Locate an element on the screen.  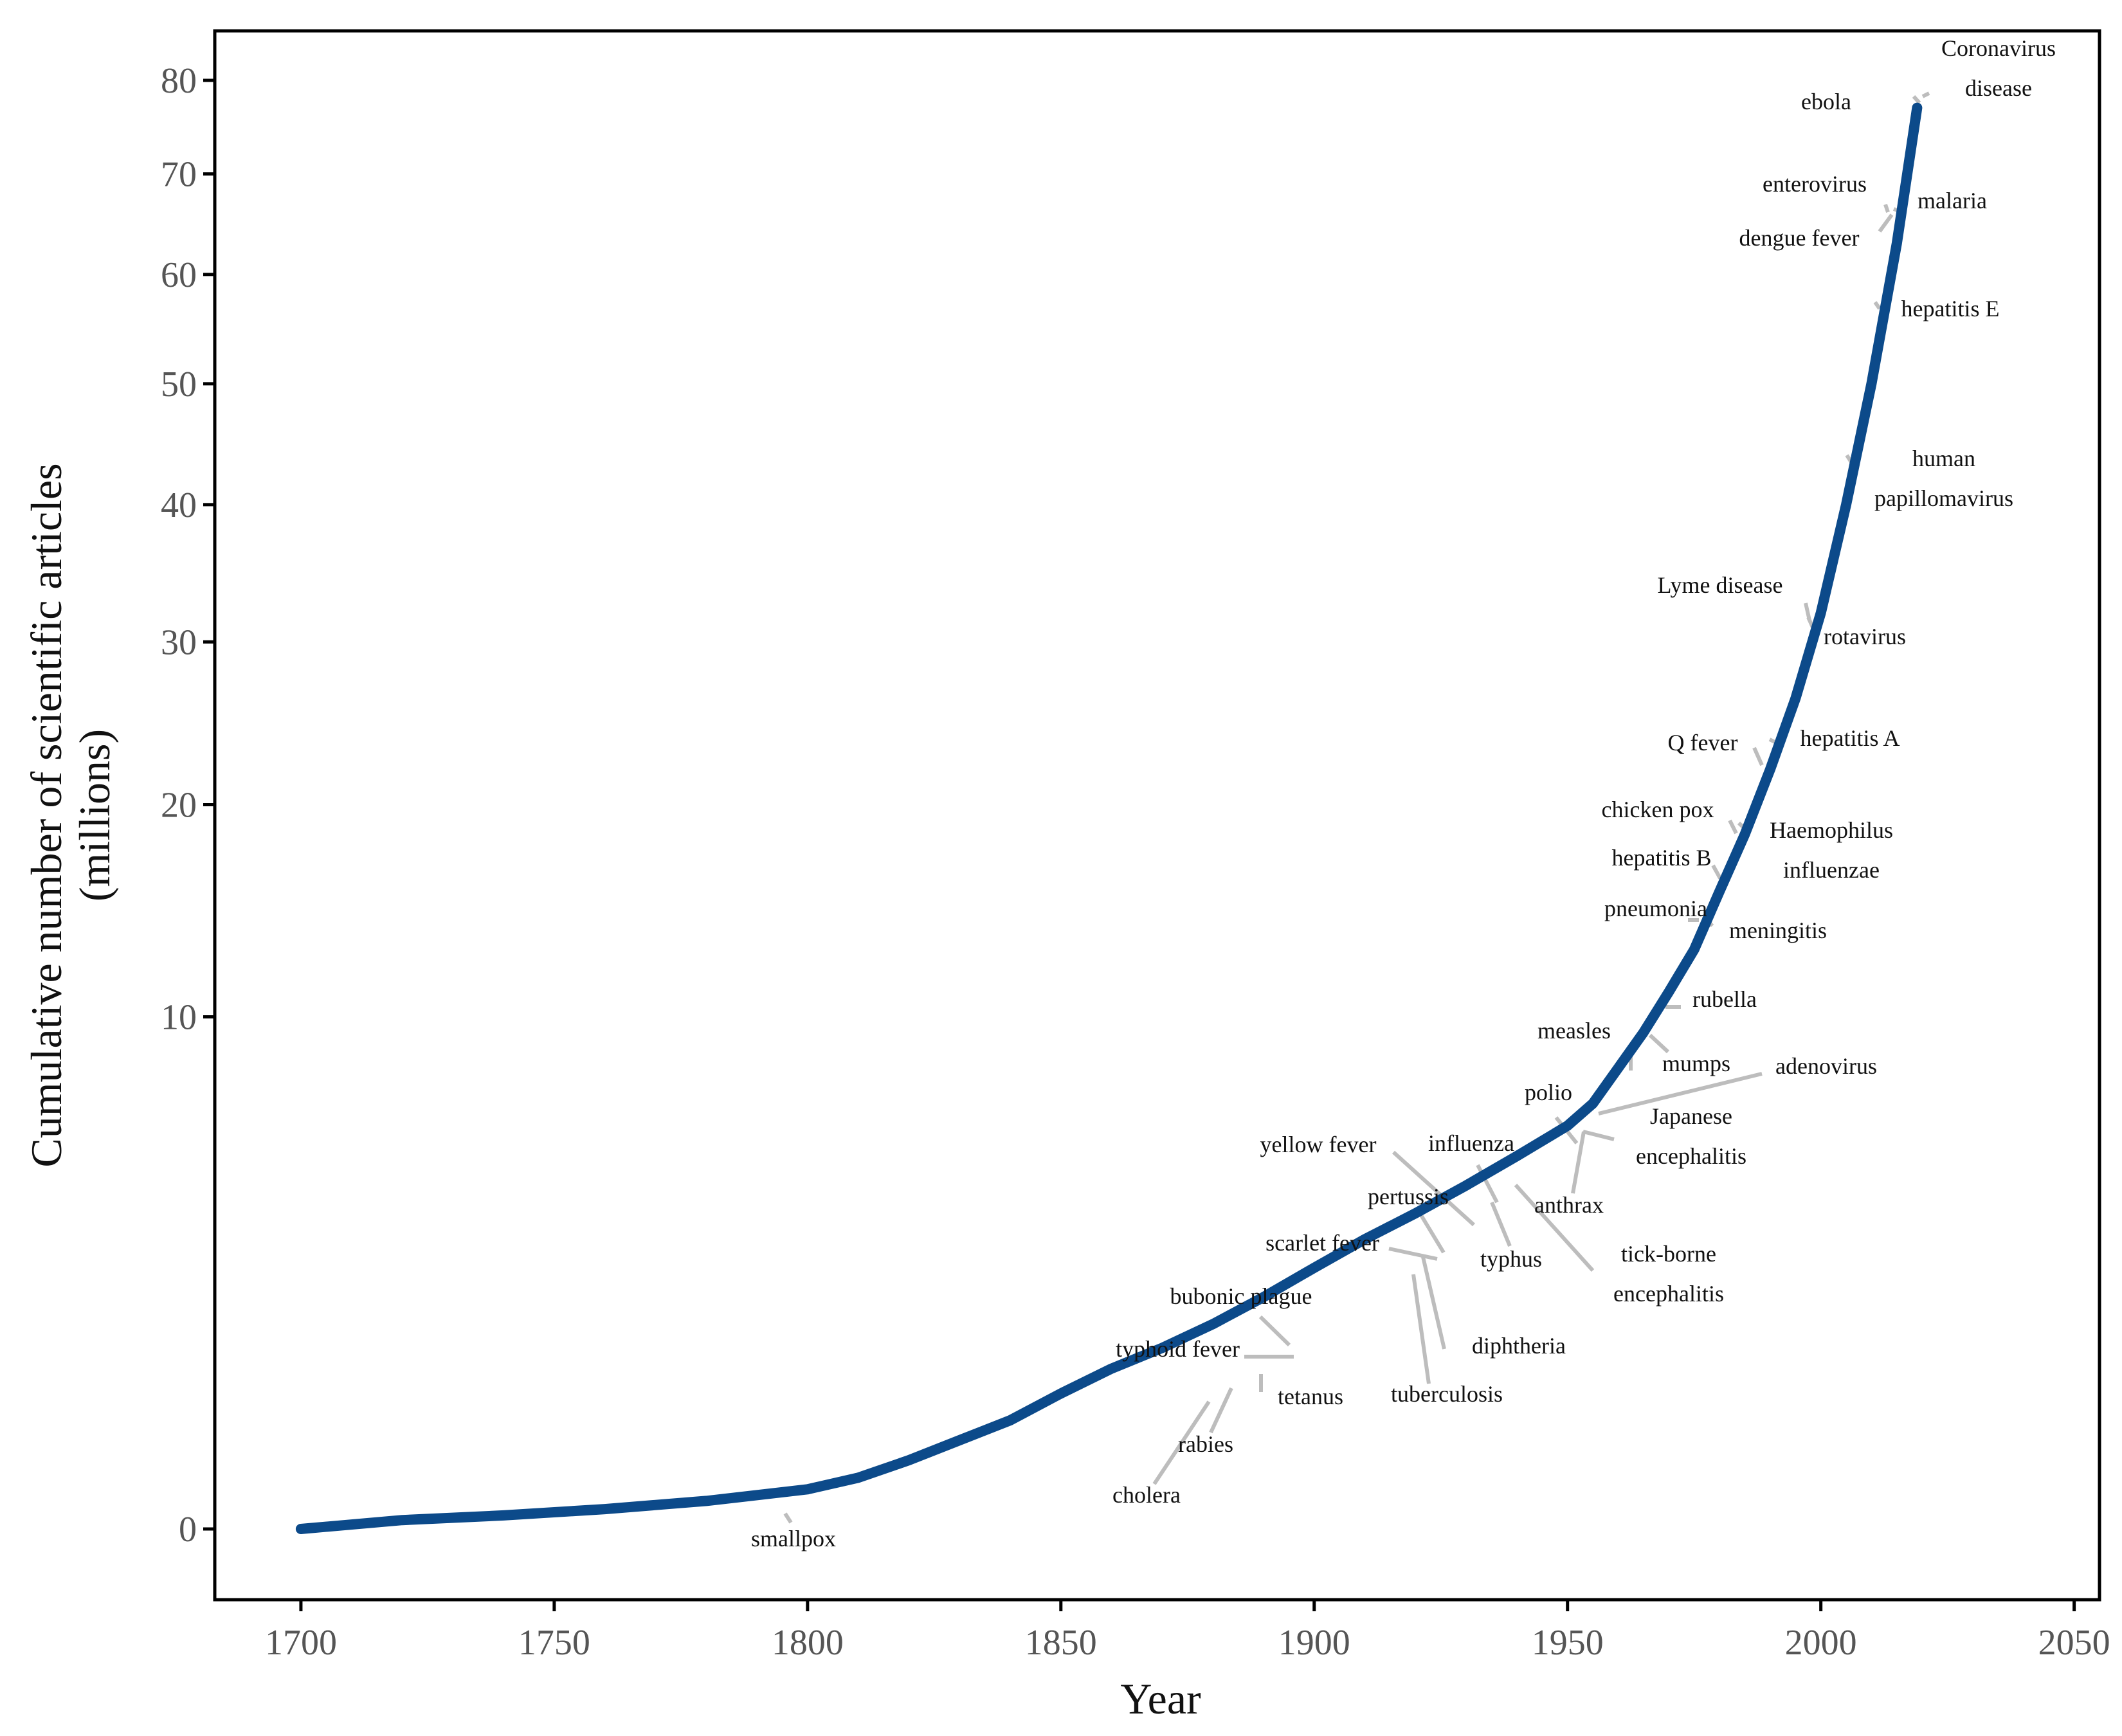
x-tick-label: 1800 is located at coordinates (808, 1643).